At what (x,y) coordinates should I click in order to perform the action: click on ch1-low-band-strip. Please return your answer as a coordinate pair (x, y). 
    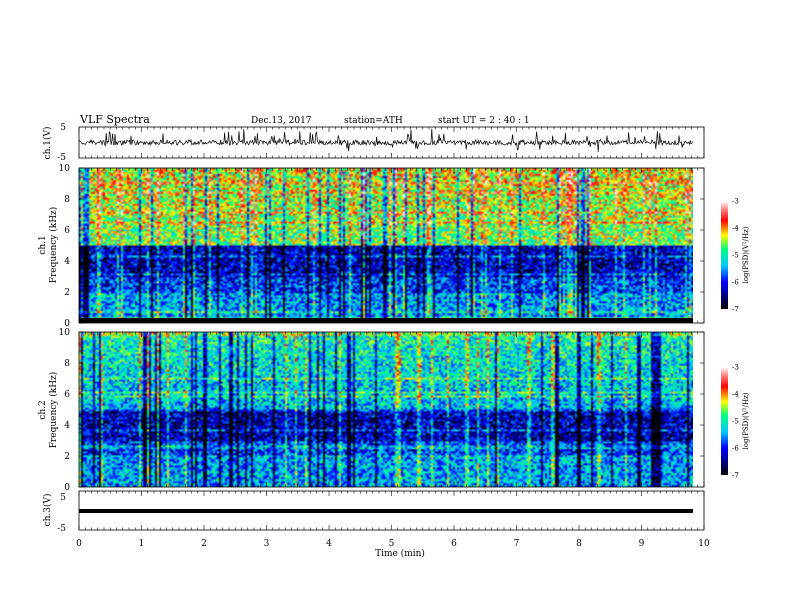
    Looking at the image, I should click on (386, 320).